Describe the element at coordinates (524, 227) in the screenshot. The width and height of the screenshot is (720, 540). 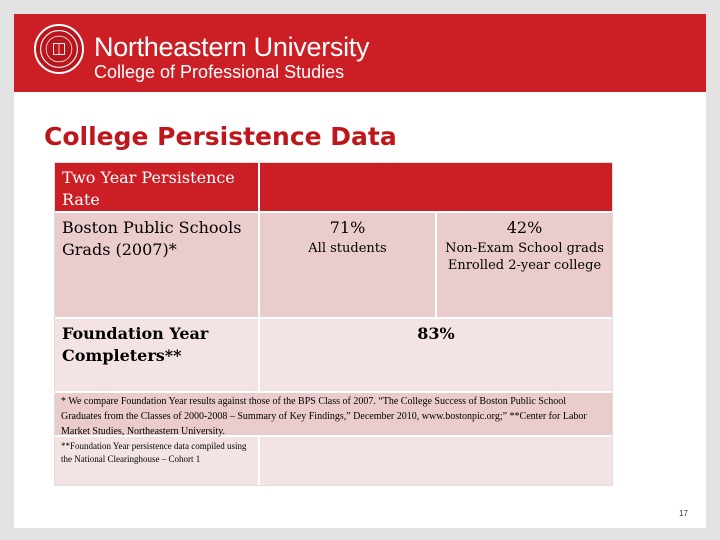
I see `row1-col2-value: 42%` at that location.